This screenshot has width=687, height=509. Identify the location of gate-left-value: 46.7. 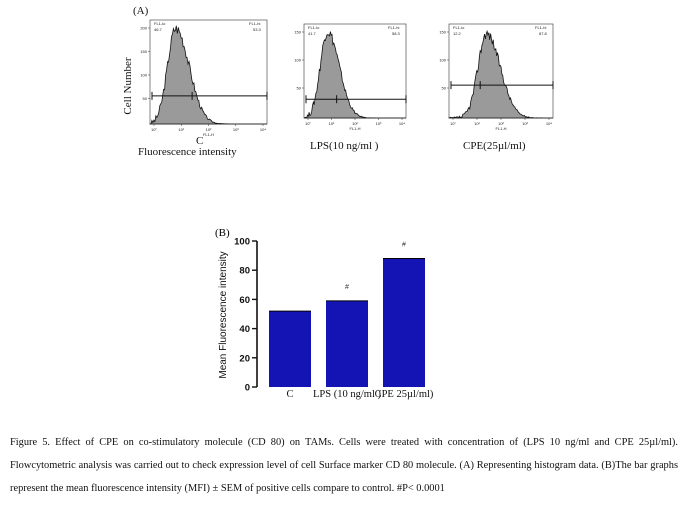
(158, 29).